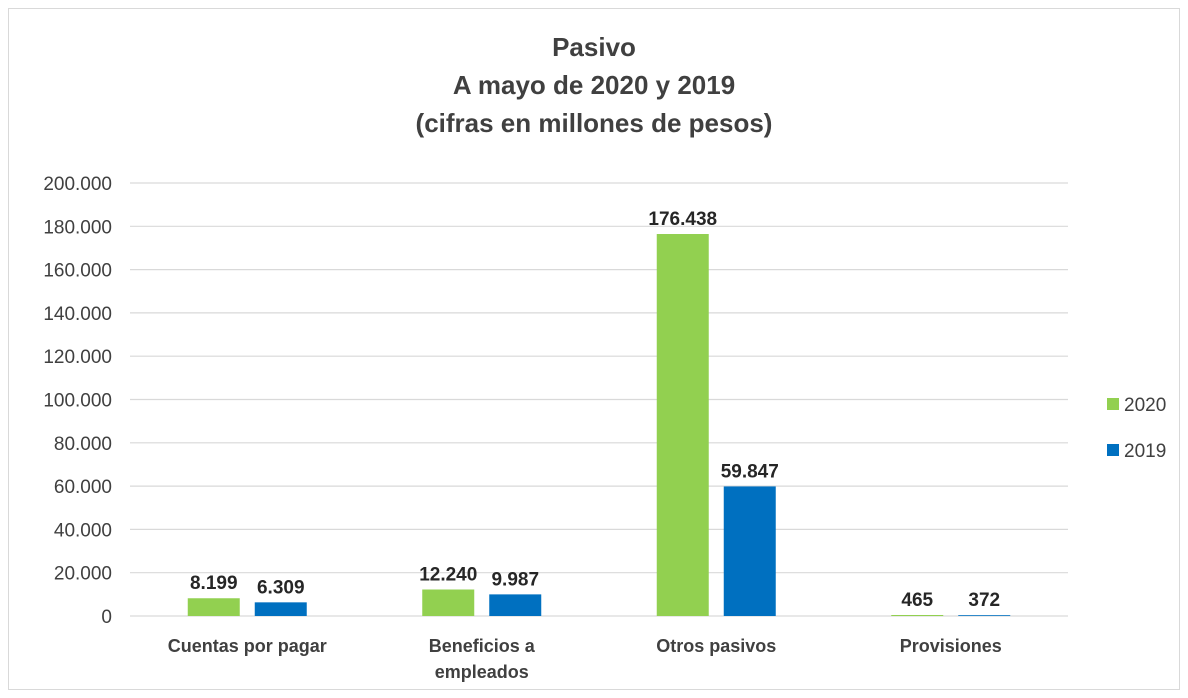 This screenshot has width=1188, height=698. Describe the element at coordinates (1113, 450) in the screenshot. I see `legend-swatch-2019` at that location.